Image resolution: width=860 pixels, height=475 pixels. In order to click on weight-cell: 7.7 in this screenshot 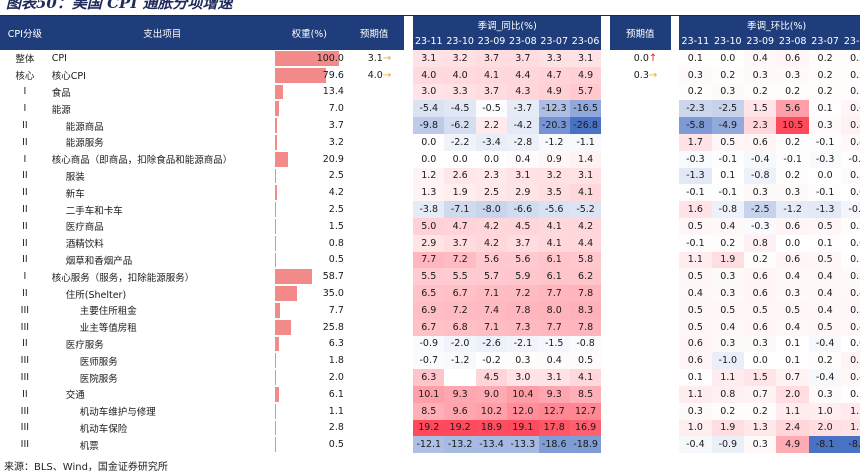, I will do `click(309, 310)`.